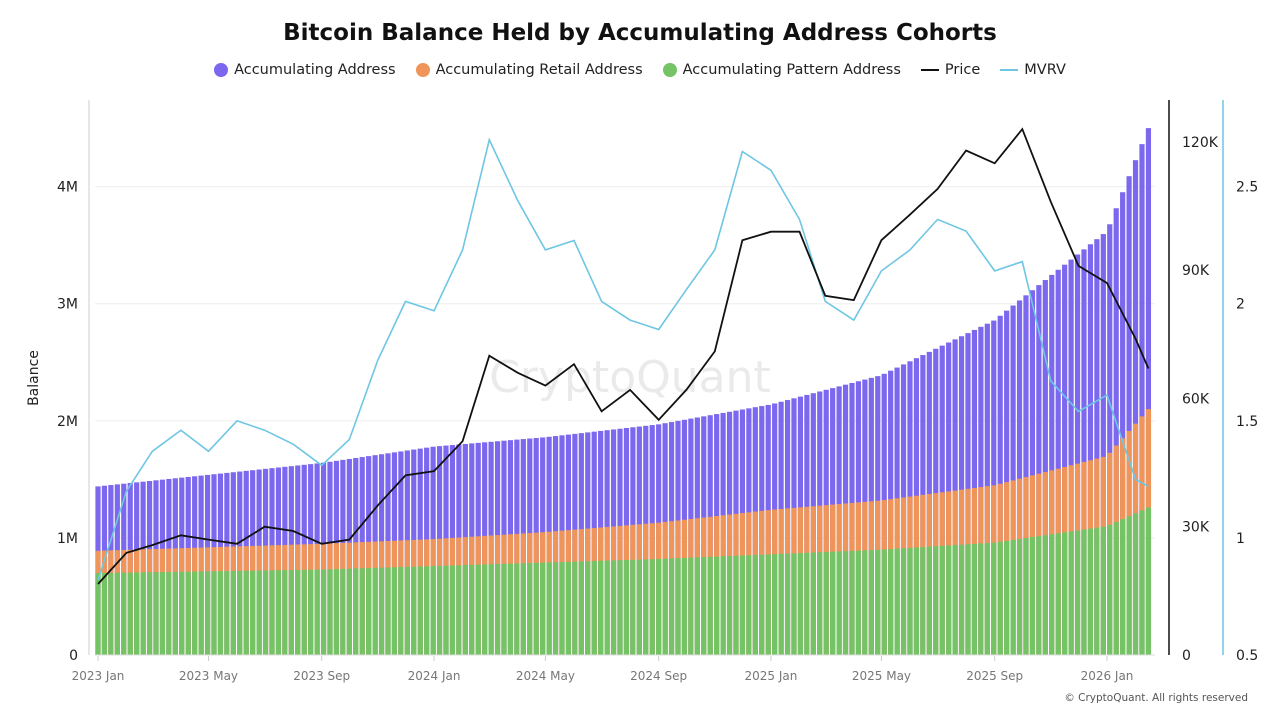  What do you see at coordinates (1247, 656) in the screenshot?
I see `mvrv-tick-label: 0.5` at bounding box center [1247, 656].